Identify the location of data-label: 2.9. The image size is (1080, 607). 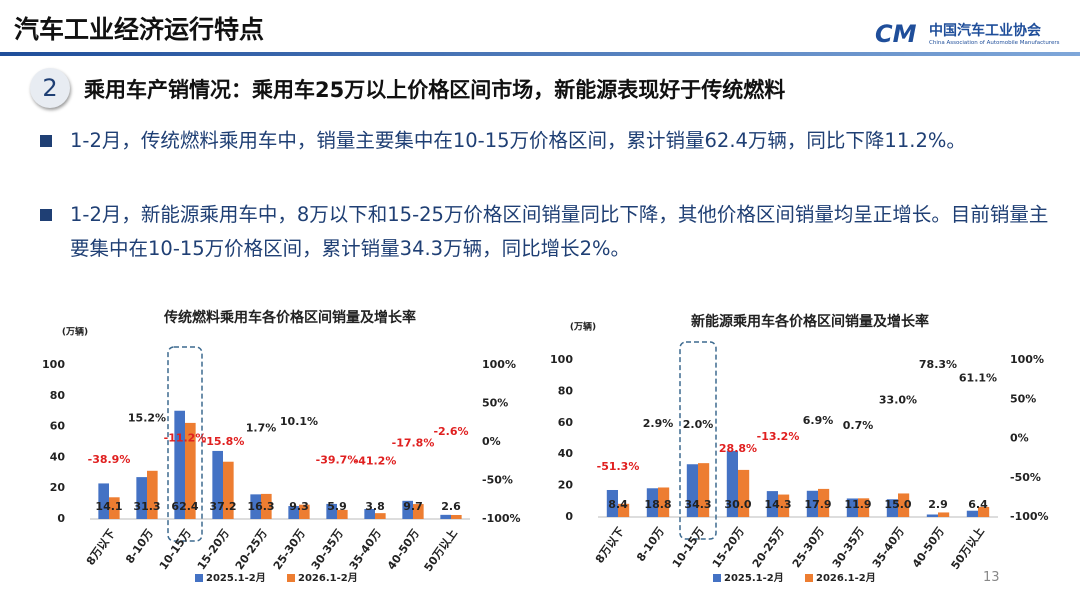
(938, 504).